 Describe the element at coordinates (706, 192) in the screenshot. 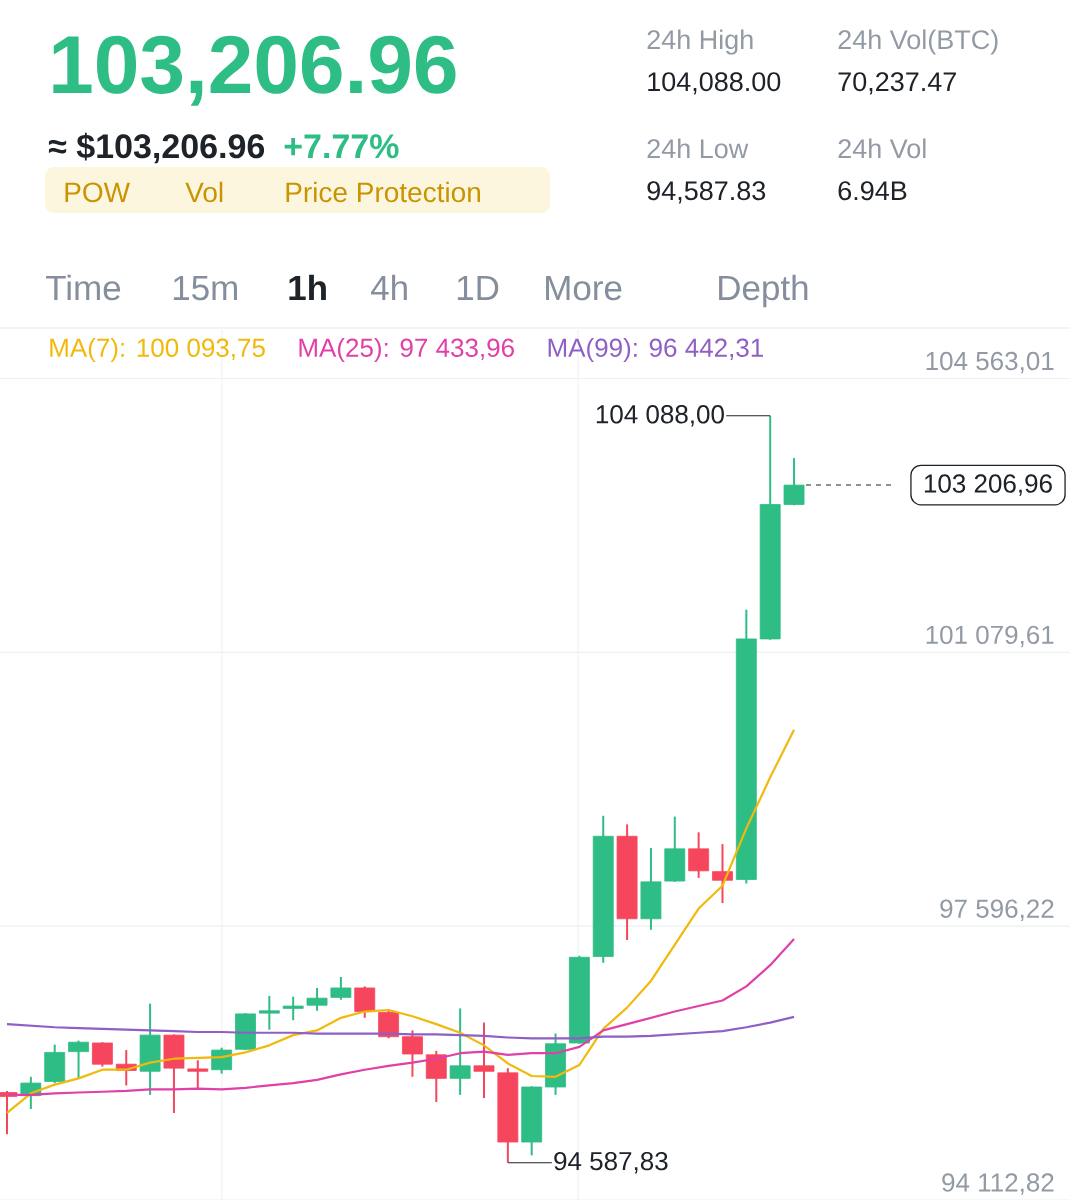

I see `text: 94,587.83` at that location.